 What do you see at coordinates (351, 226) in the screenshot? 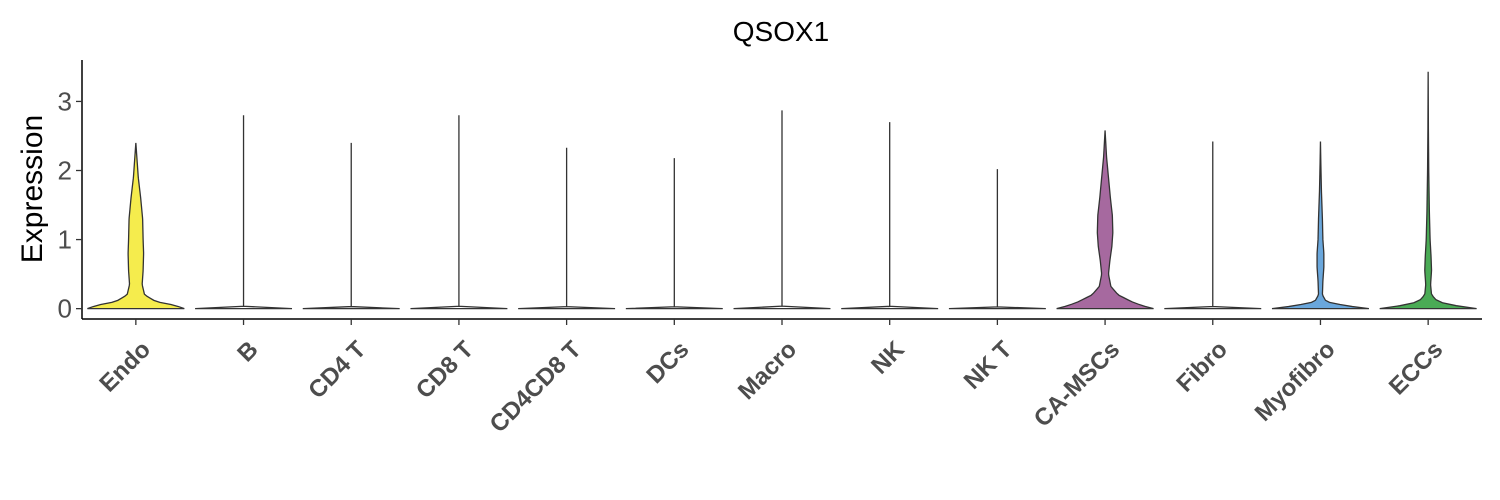
I see `violin-cd4-t` at bounding box center [351, 226].